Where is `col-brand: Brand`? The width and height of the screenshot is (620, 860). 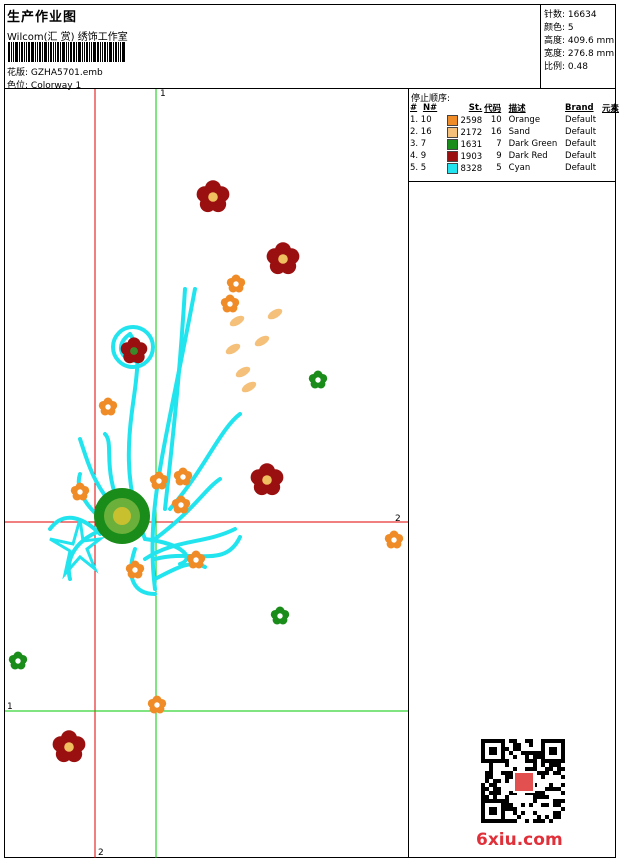 col-brand: Brand is located at coordinates (579, 108).